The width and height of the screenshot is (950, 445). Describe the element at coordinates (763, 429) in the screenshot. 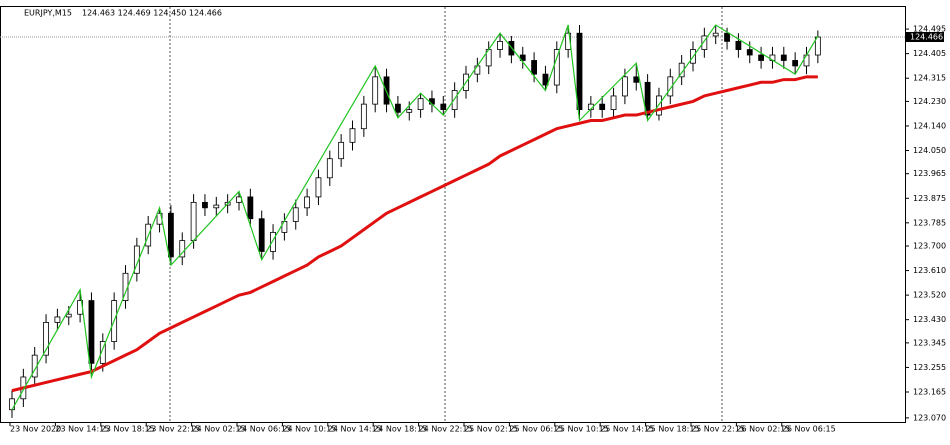

I see `x-tick-label: 26 Nov 02:15` at that location.